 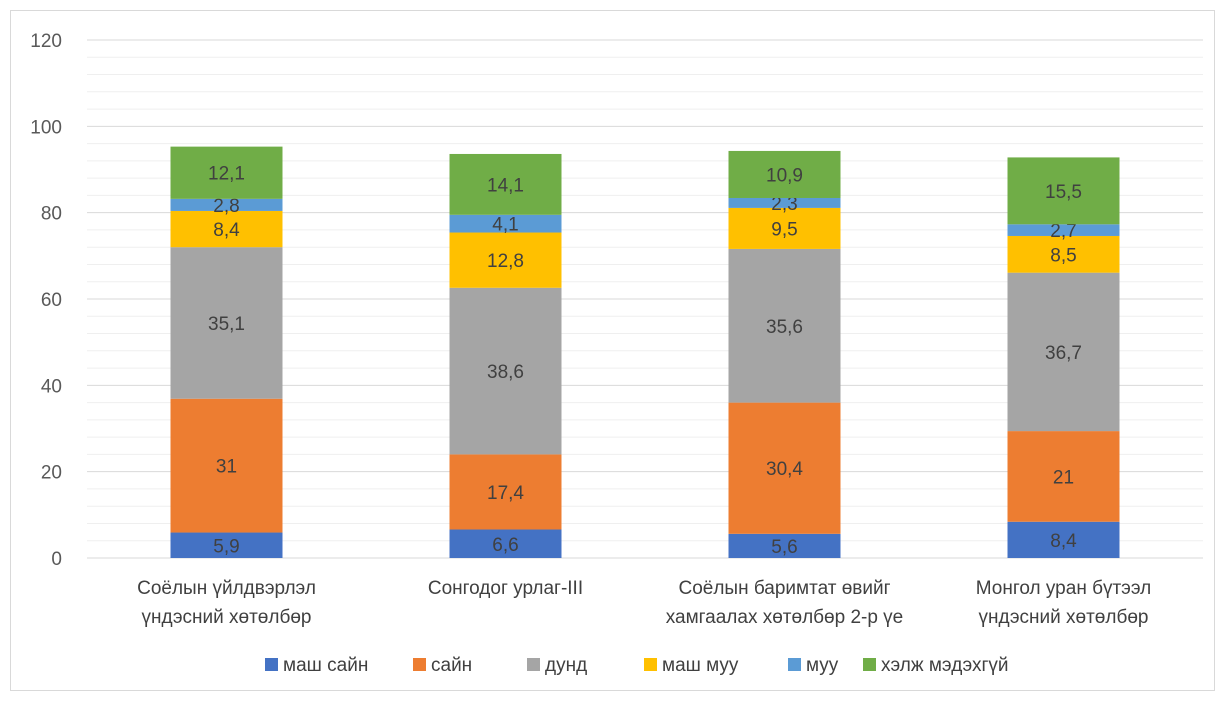 I want to click on data-label: 8,5, so click(x=1063, y=255).